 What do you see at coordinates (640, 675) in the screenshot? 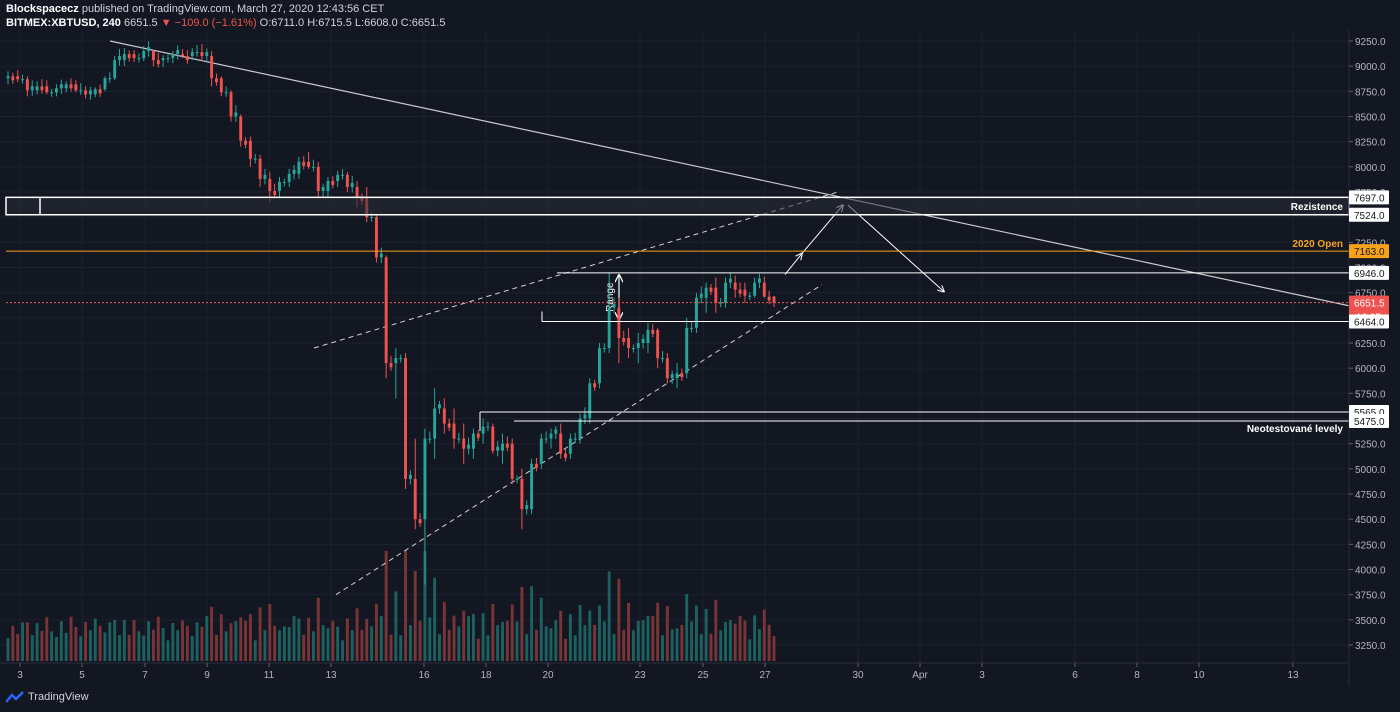
I see `time-tick-label: 23` at bounding box center [640, 675].